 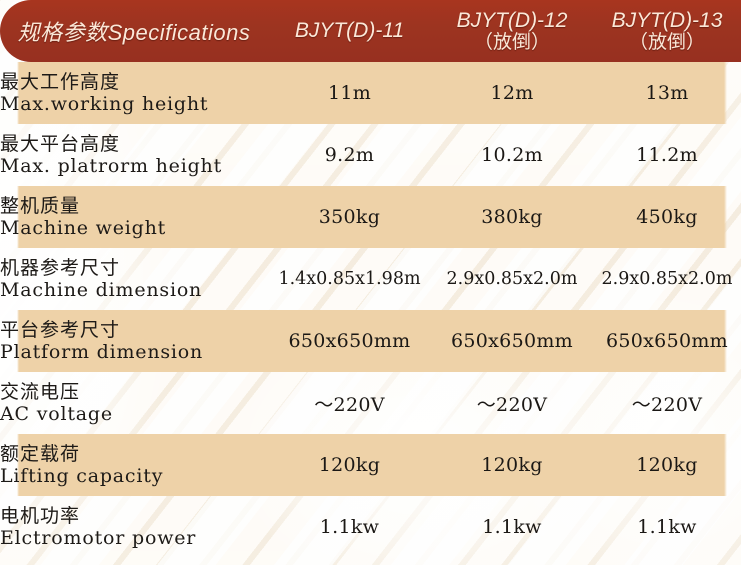 I want to click on table-row: 额定载荷 Lifting capacity 120kg 120kg 120kg, so click(x=370, y=465).